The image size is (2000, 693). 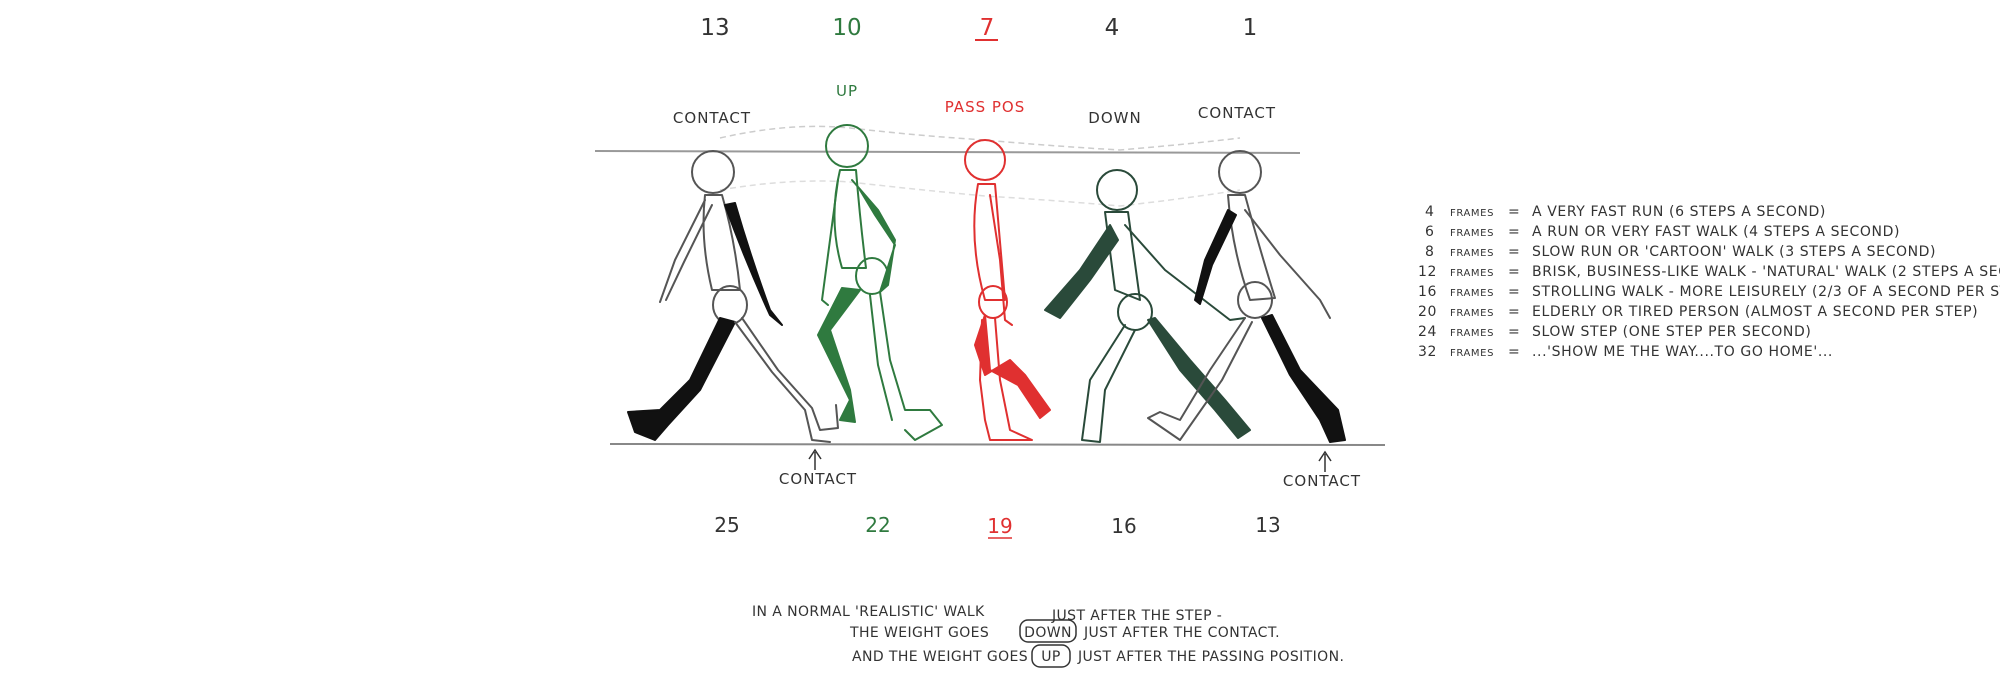 What do you see at coordinates (997, 444) in the screenshot?
I see `ground-line` at bounding box center [997, 444].